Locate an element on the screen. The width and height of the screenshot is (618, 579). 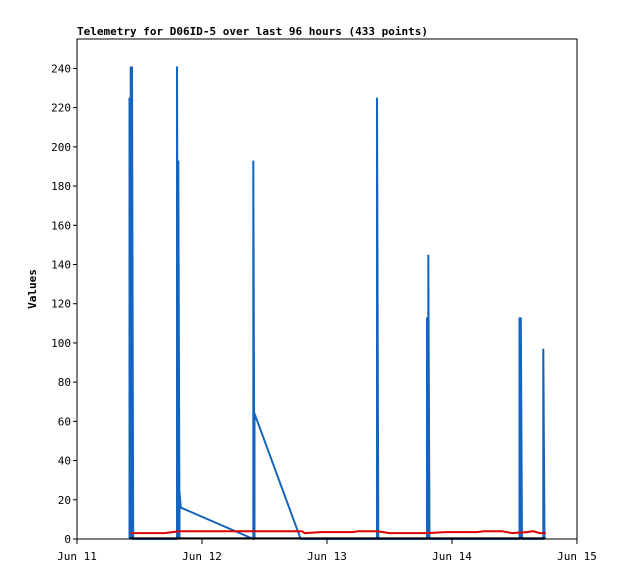
y-tick-label: 80 is located at coordinates (64, 382).